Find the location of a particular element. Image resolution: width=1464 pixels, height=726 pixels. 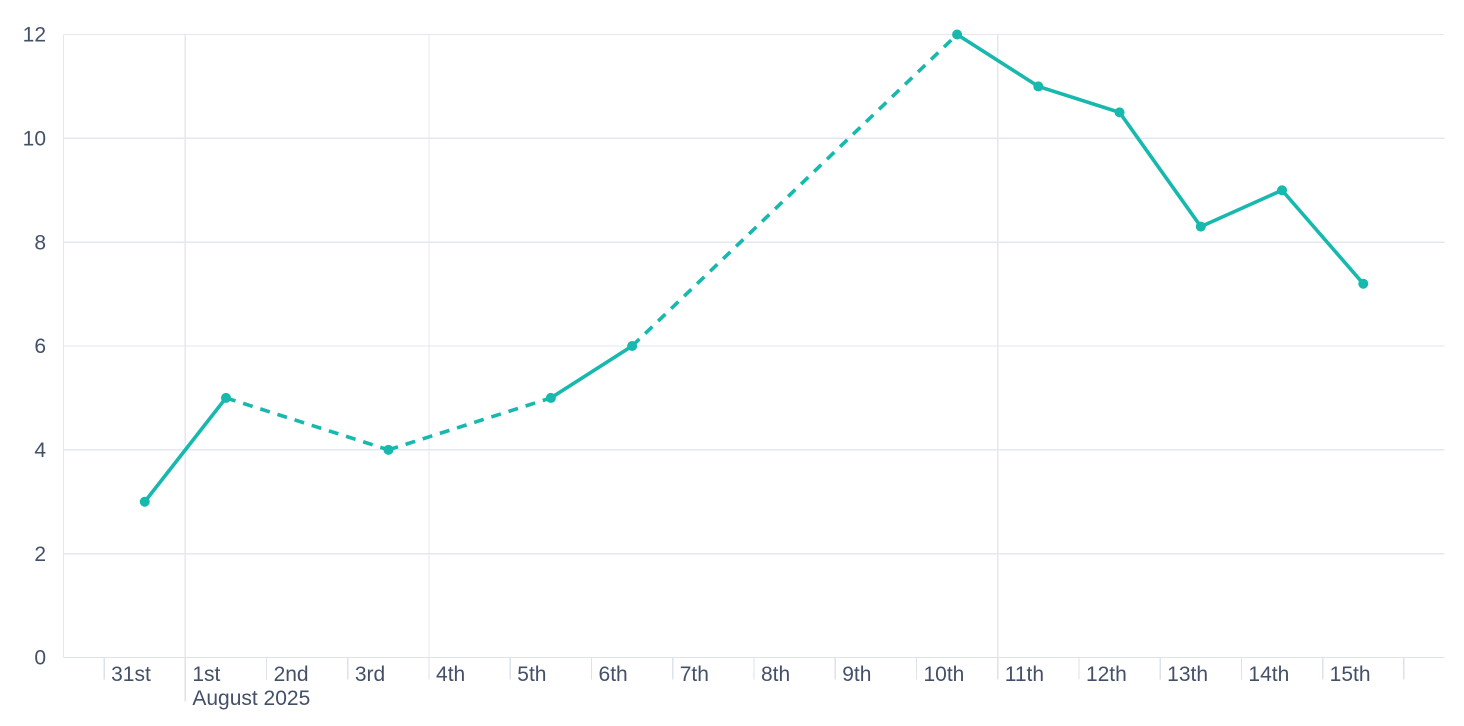

x-tick-label: 31st is located at coordinates (131, 674).